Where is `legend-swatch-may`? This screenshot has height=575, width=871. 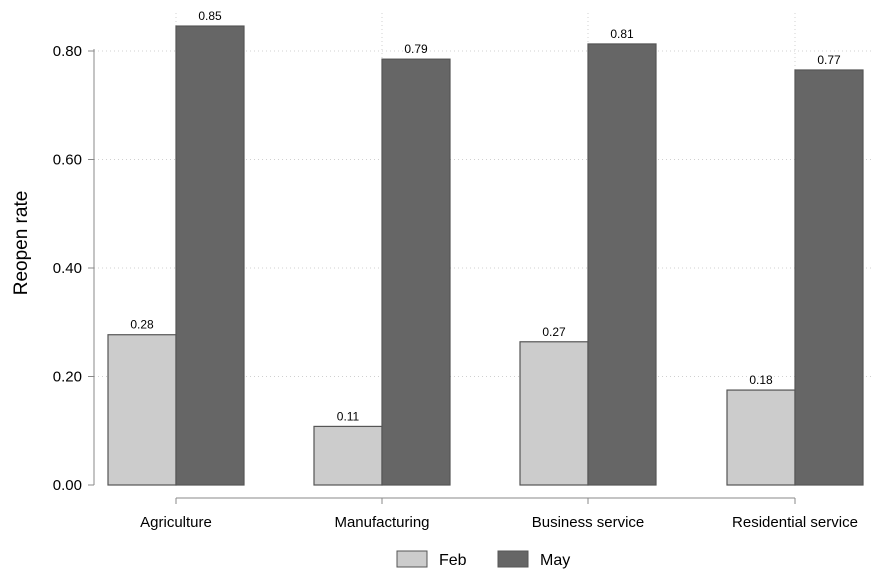
legend-swatch-may is located at coordinates (513, 559).